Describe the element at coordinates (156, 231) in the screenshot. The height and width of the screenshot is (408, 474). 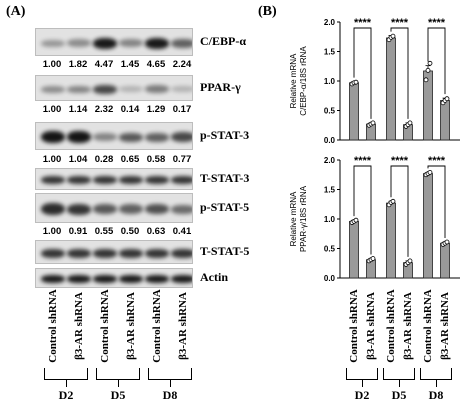
I see `quant-value: 0.63` at that location.